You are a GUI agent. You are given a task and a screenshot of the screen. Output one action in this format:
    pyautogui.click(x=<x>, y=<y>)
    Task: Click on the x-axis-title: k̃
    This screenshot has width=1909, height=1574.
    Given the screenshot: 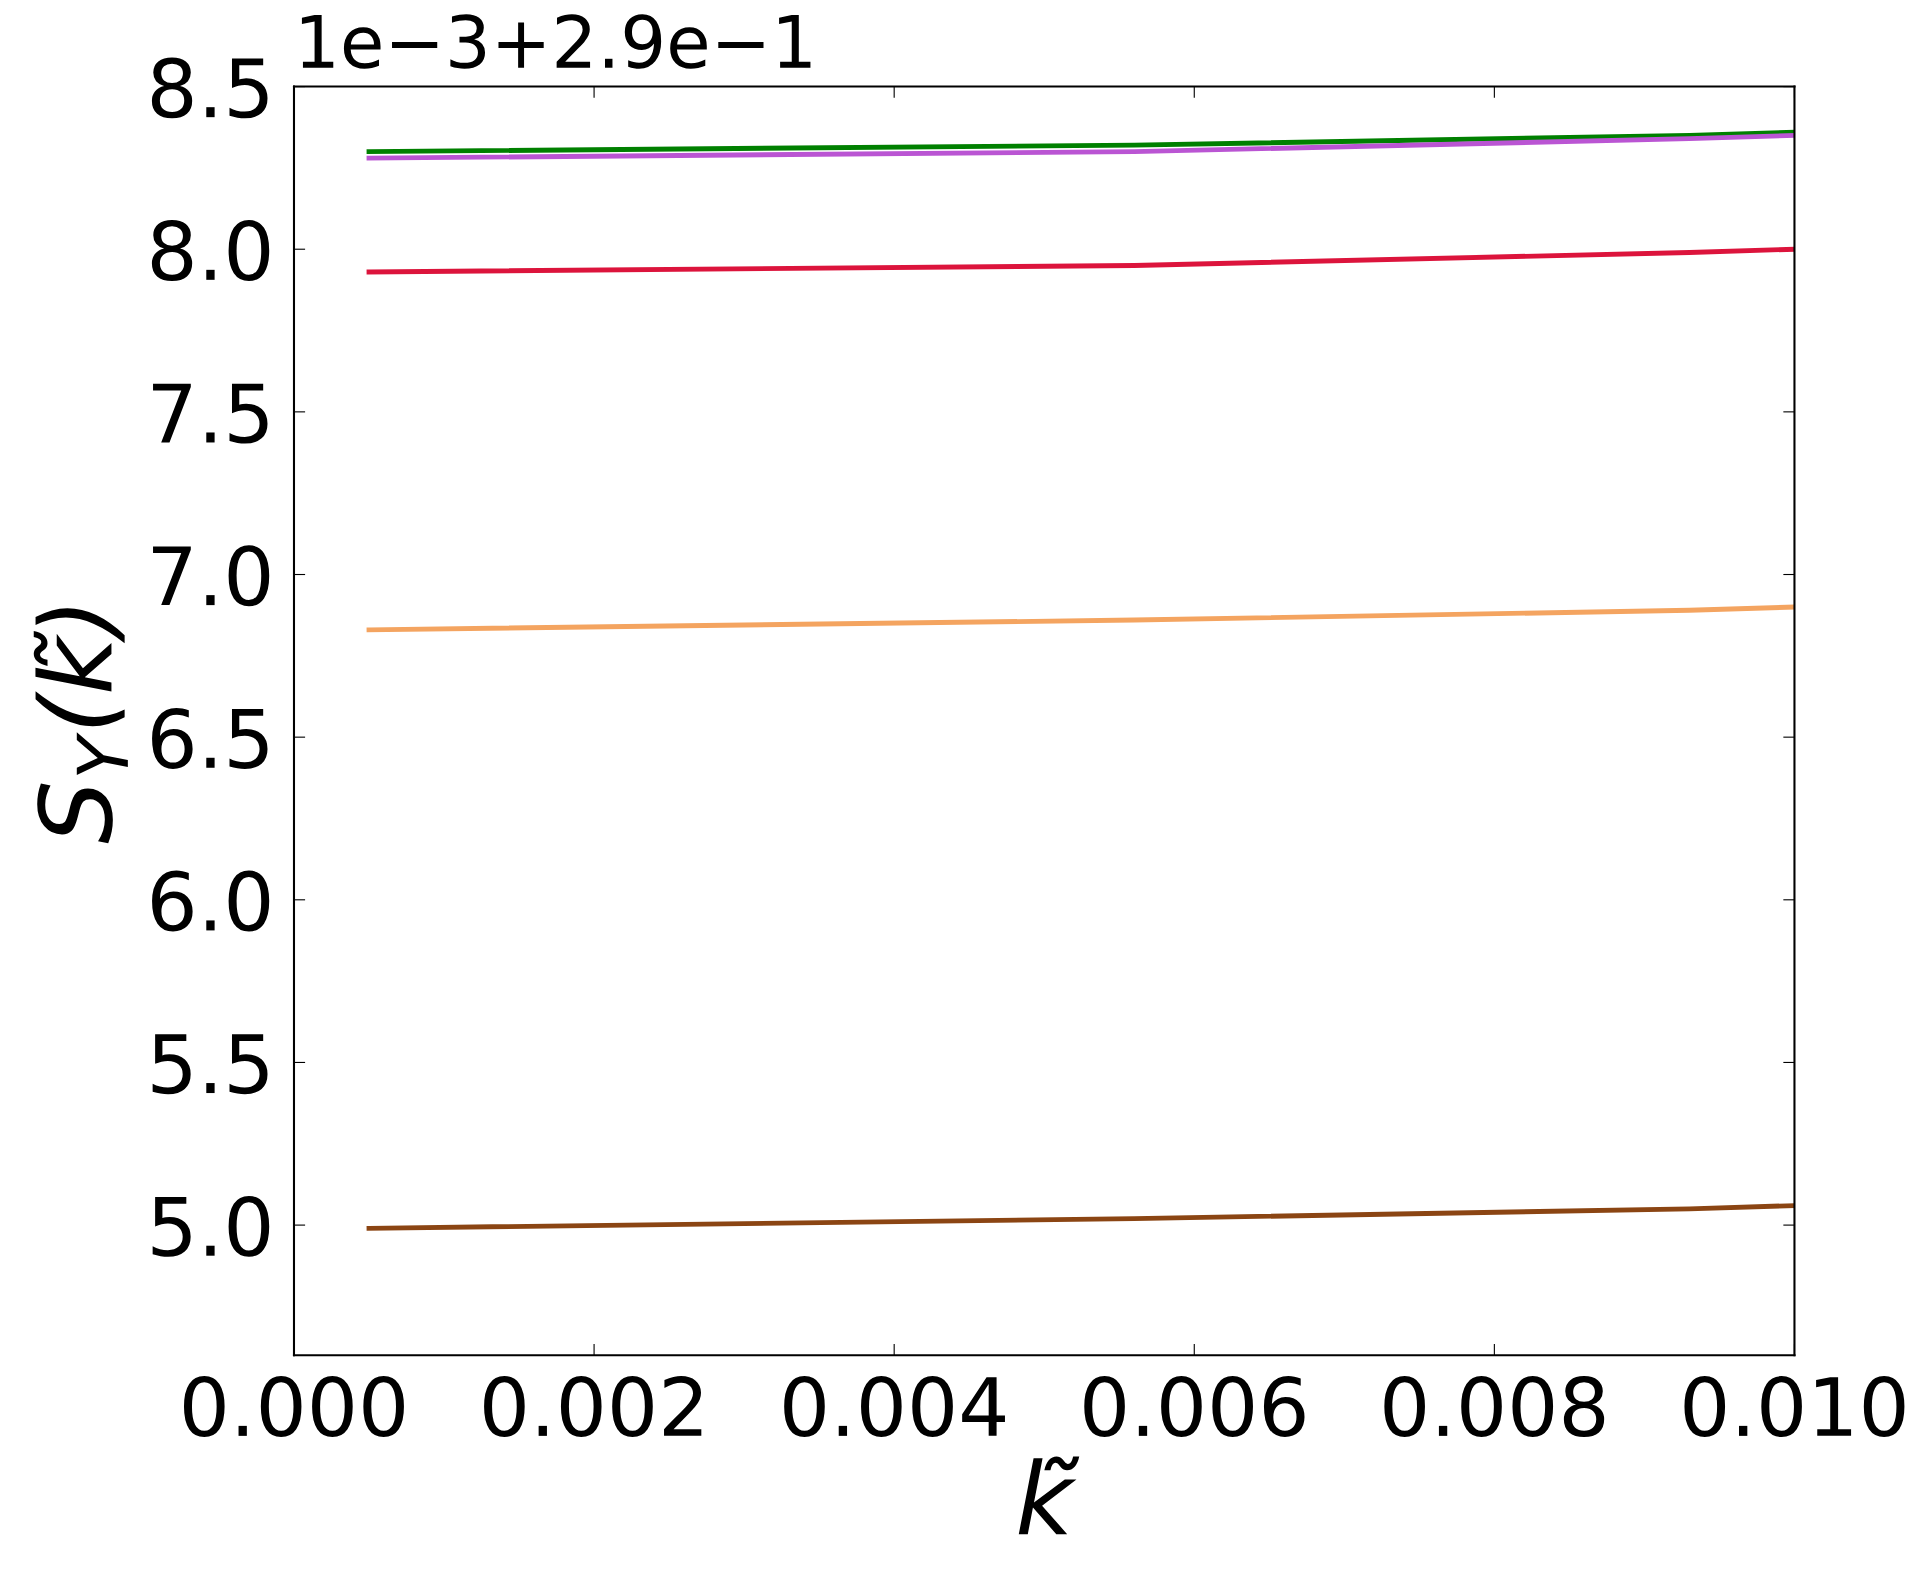 What is the action you would take?
    pyautogui.click(x=1049, y=1495)
    